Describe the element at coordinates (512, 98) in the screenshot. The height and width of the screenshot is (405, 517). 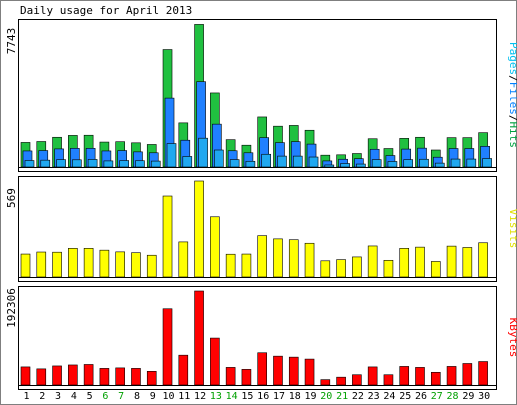
I see `legend-item-files: Files` at that location.